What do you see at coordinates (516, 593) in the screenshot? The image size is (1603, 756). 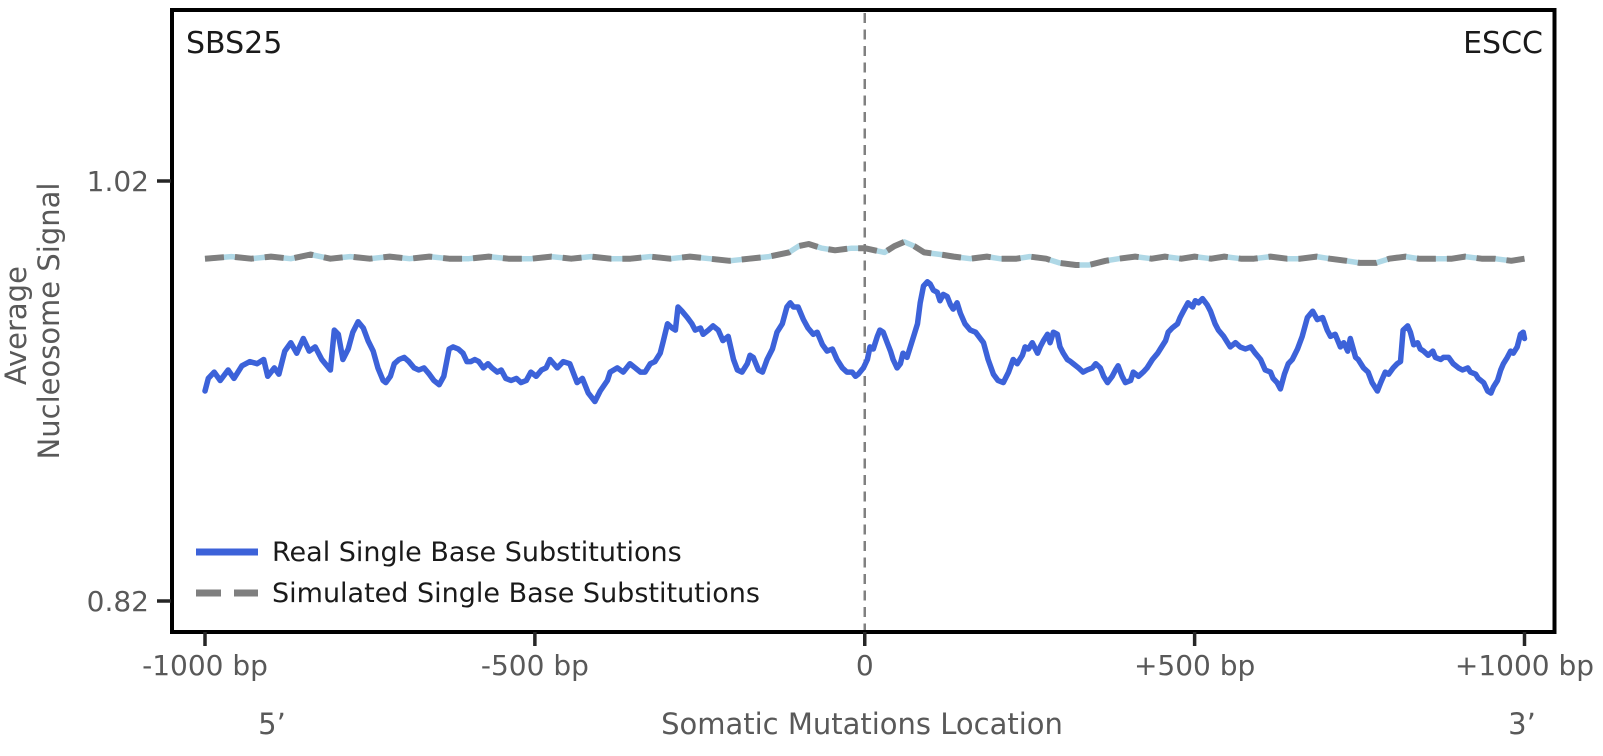 I see `legend-simulated-label: Simulated Single Base Substitutions` at bounding box center [516, 593].